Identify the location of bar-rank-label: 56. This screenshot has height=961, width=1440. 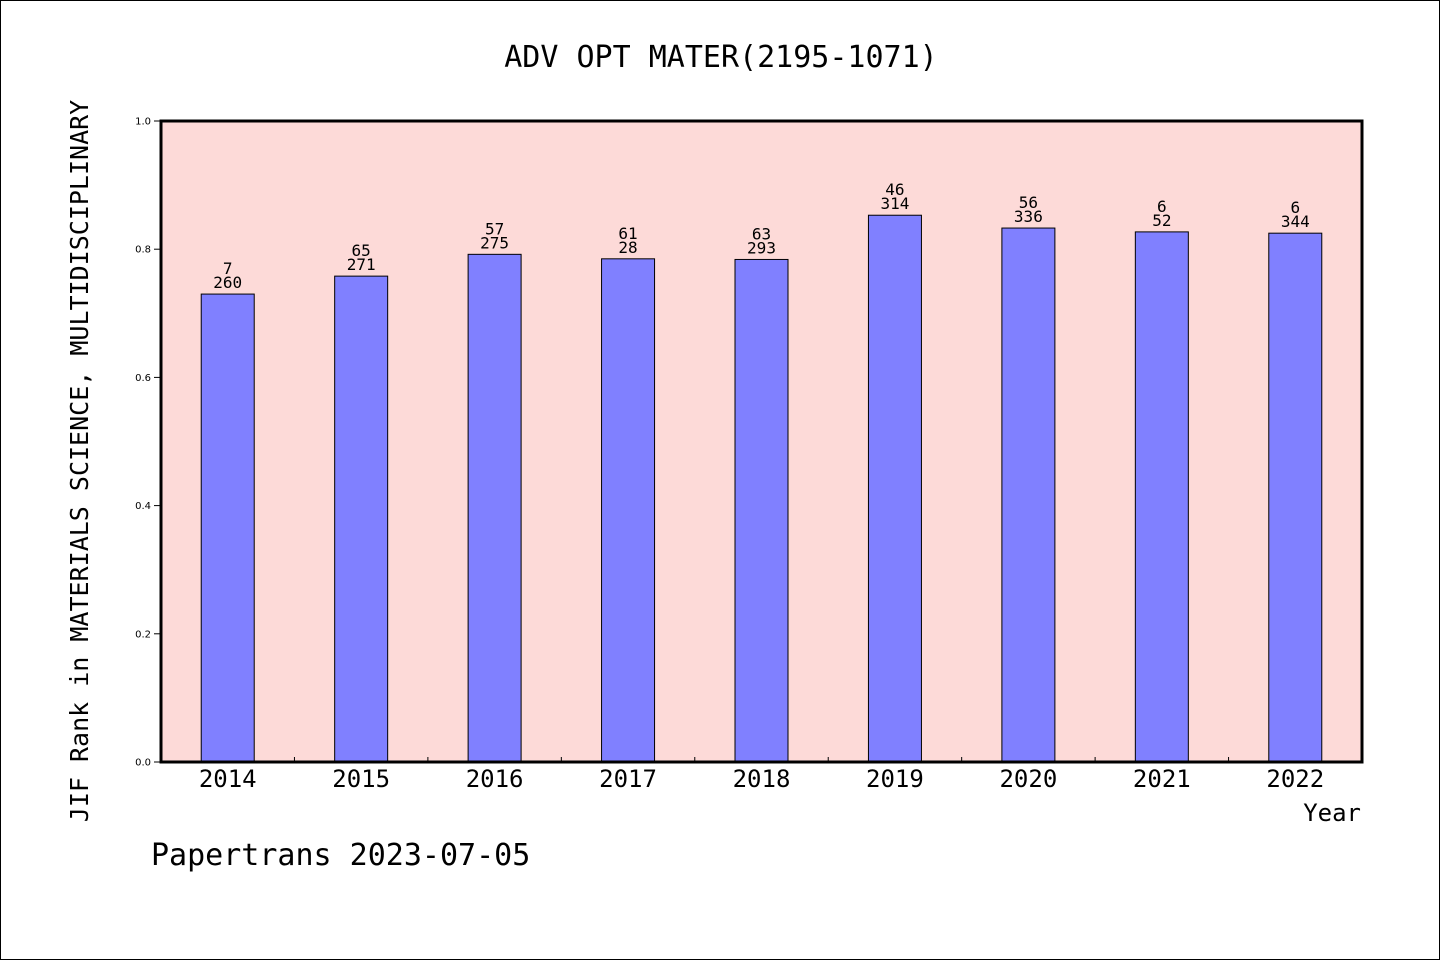
(1028, 202).